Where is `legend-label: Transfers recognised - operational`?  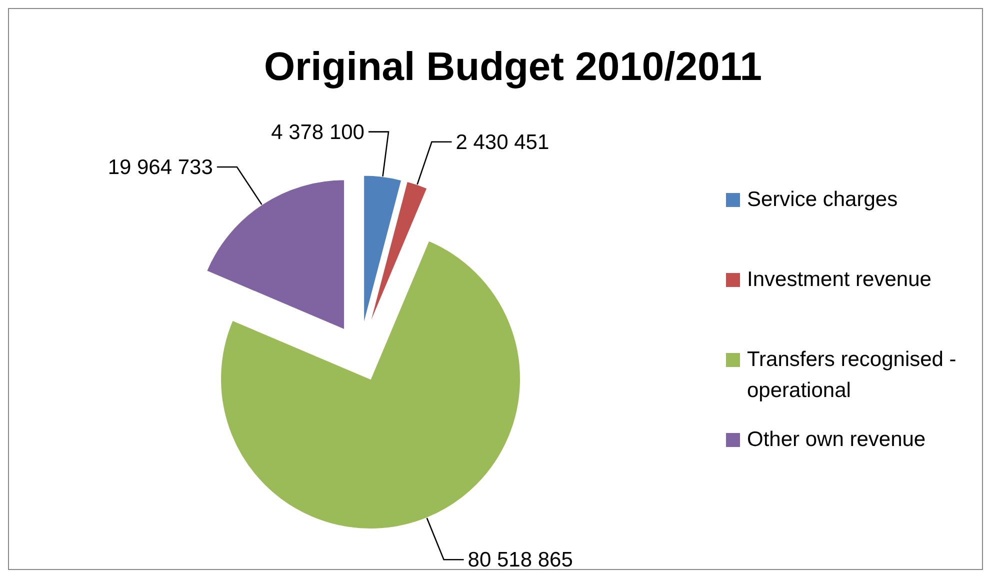 legend-label: Transfers recognised - operational is located at coordinates (851, 375).